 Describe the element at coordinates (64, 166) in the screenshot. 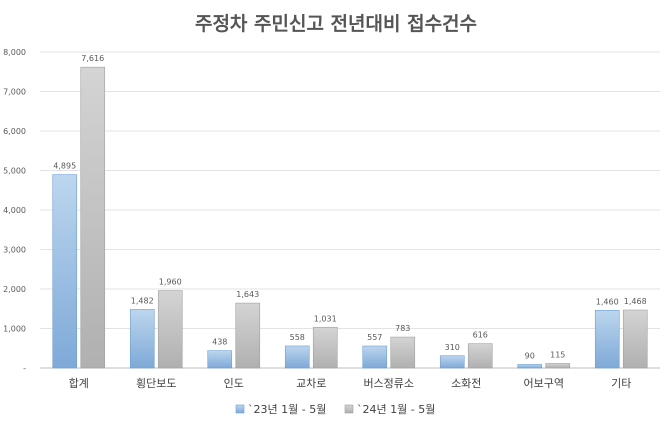

I see `data-label: 4,895` at that location.